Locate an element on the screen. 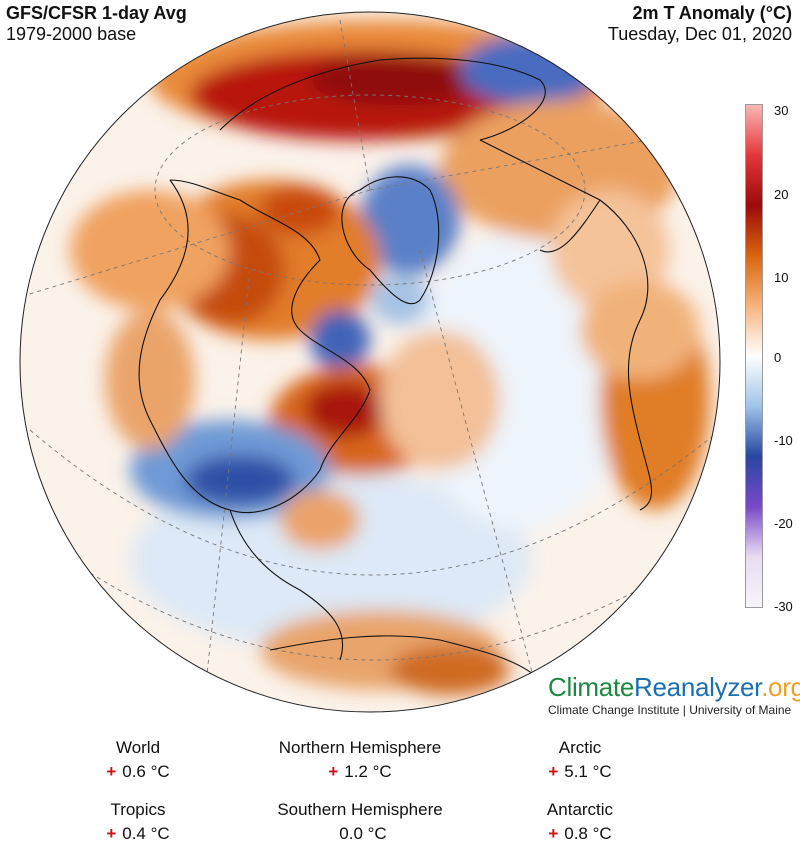 This screenshot has height=846, width=800. stat-label: Southern Hemisphere is located at coordinates (360, 809).